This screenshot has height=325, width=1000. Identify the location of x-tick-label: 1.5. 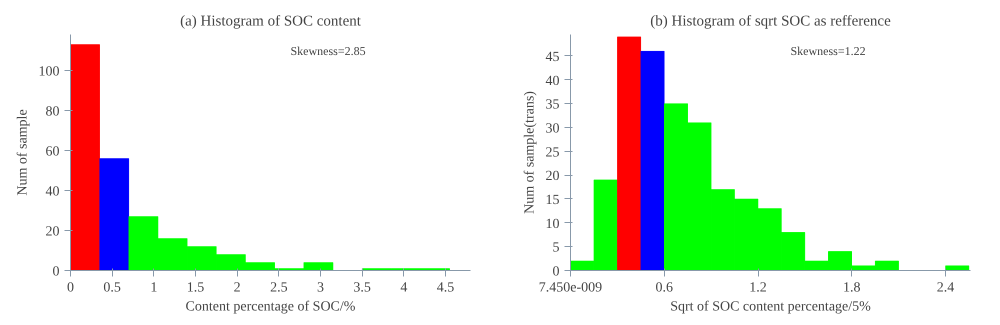
(195, 288).